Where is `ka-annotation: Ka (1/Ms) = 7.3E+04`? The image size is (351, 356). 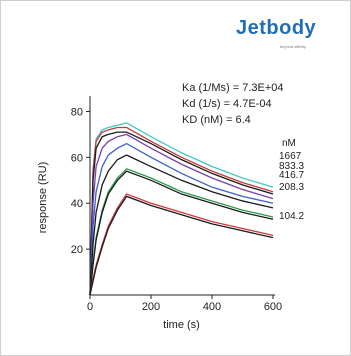
ka-annotation: Ka (1/Ms) = 7.3E+04 is located at coordinates (233, 88).